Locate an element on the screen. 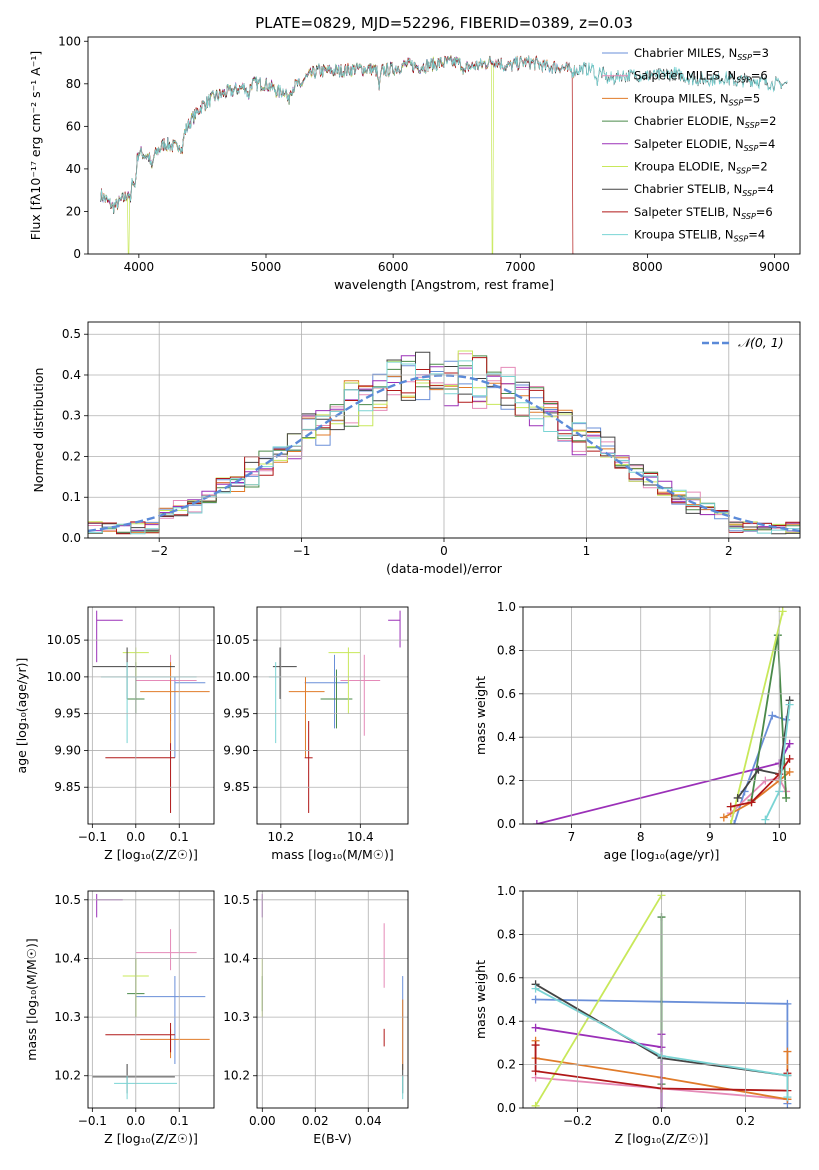 Image resolution: width=819 pixels, height=1170 pixels. spectrum-line-salpeter-miles is located at coordinates (339, 134).